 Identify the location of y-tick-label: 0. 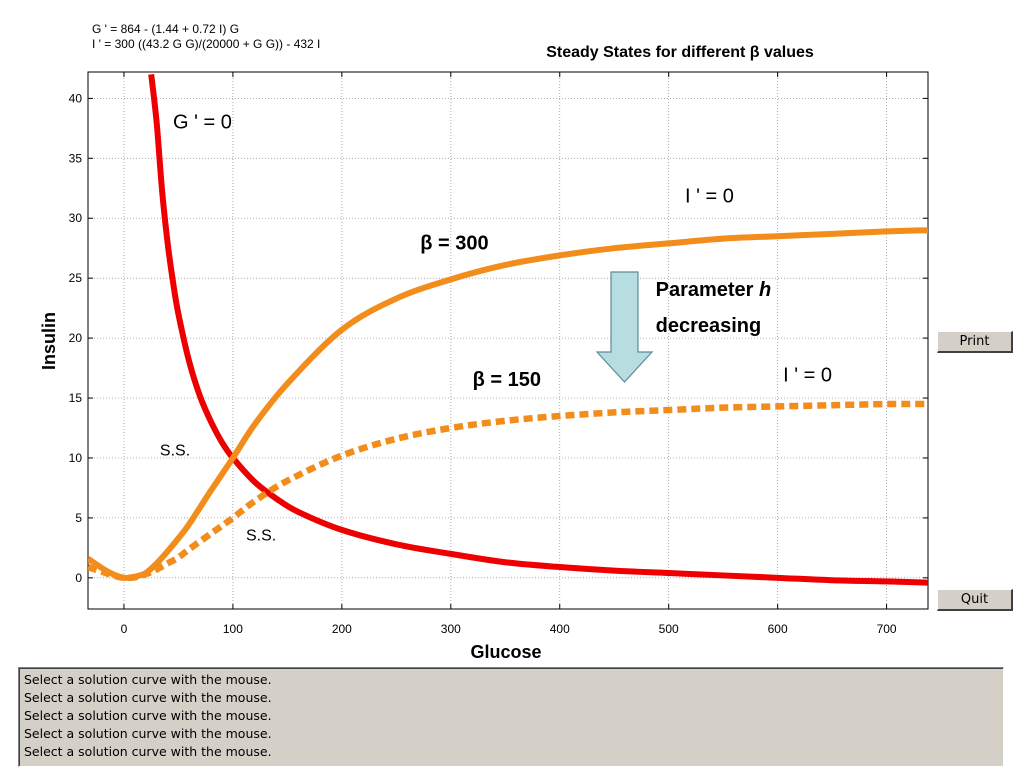
(78, 578).